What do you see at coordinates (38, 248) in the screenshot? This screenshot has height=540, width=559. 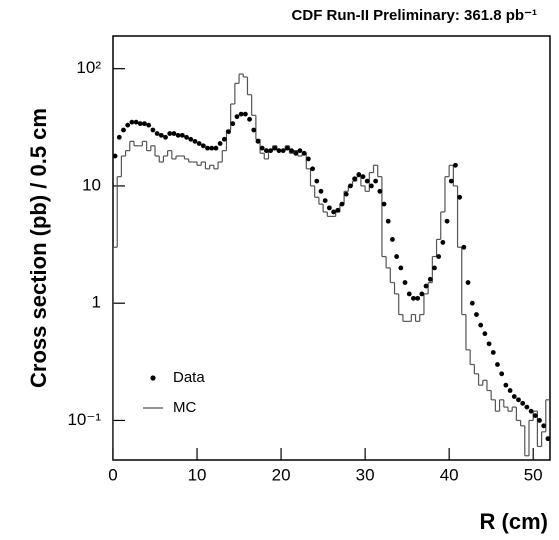 I see `y-axis-label: Cross section (pb) / 0.5 cm` at bounding box center [38, 248].